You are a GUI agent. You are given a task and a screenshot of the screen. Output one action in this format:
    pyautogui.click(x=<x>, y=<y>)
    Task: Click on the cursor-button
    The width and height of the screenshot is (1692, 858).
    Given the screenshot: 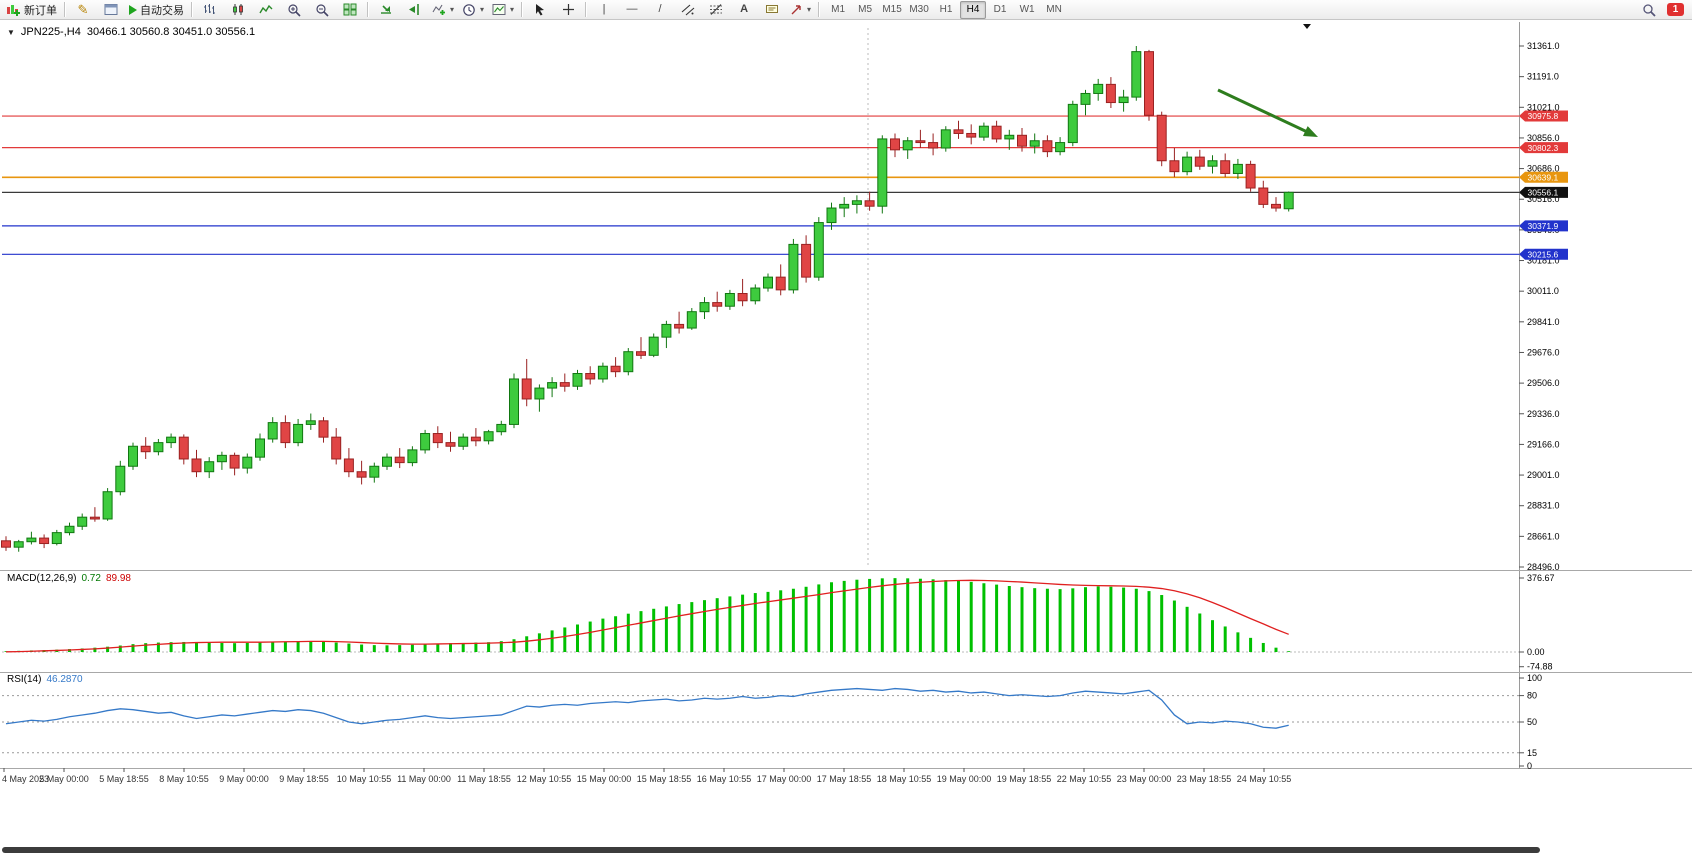 What is the action you would take?
    pyautogui.click(x=540, y=10)
    